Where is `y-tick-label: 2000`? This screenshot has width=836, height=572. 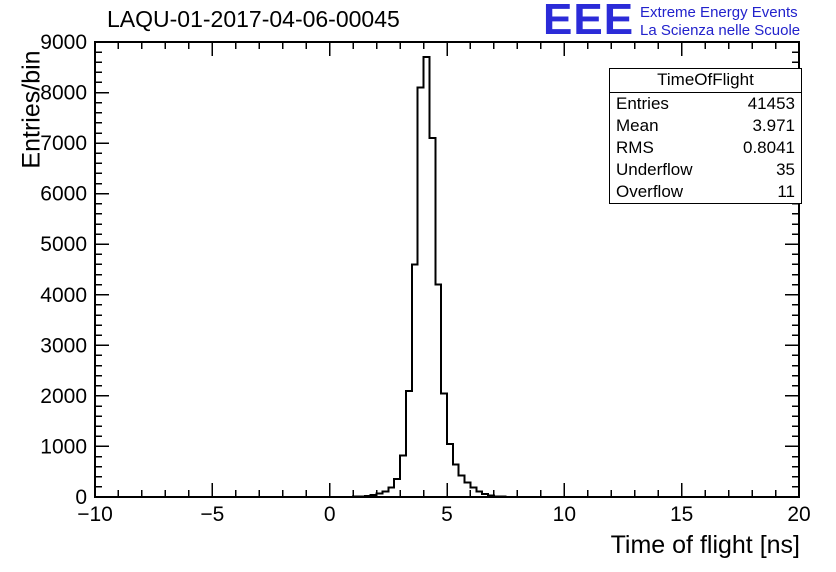
y-tick-label: 2000 is located at coordinates (63, 396).